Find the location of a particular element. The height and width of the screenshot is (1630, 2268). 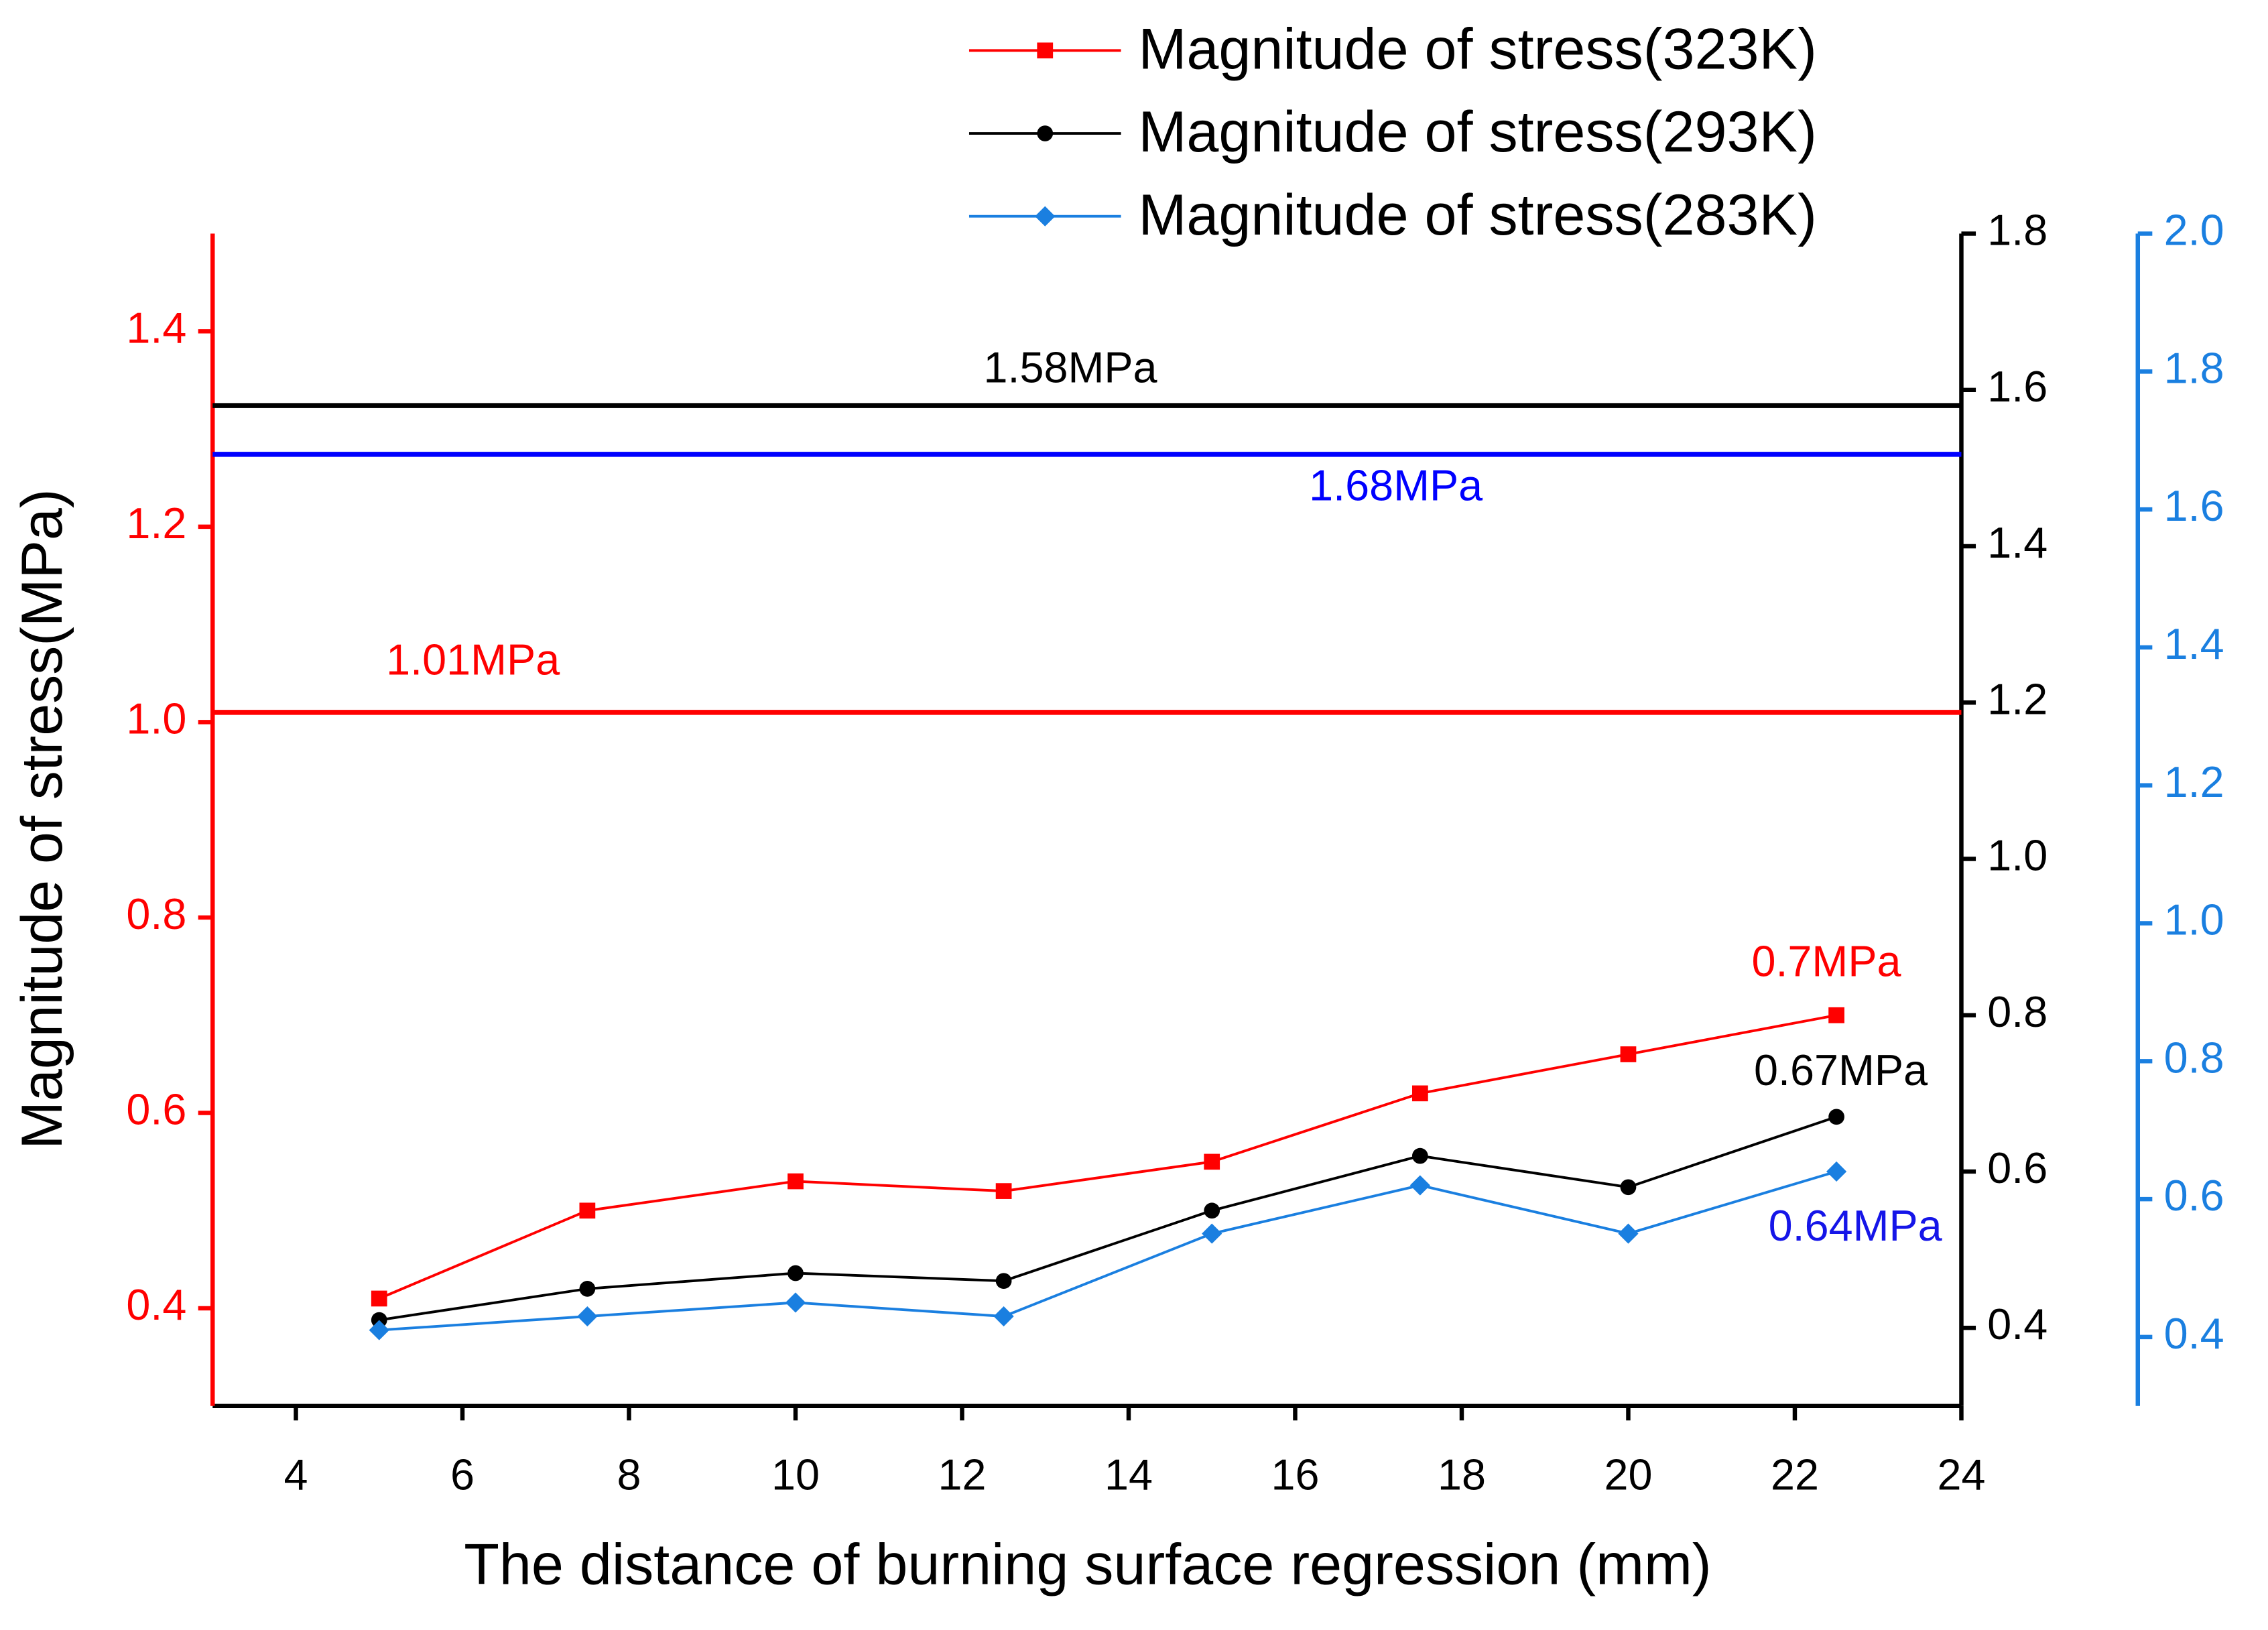

y2-tick-label: 1.6 is located at coordinates (2018, 386).